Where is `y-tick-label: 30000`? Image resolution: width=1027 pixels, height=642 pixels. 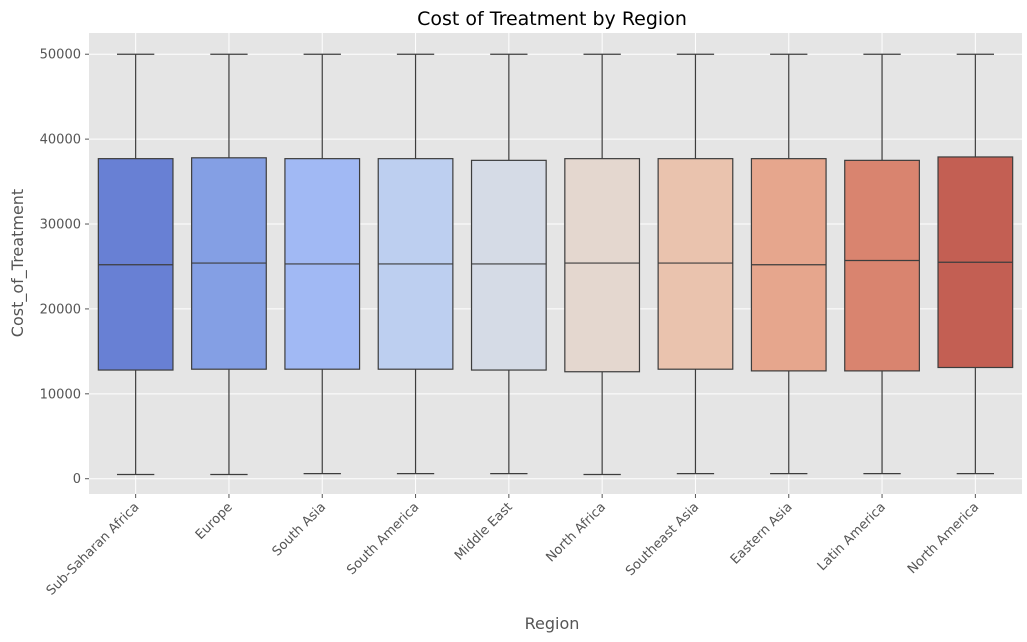 y-tick-label: 30000 is located at coordinates (60, 225).